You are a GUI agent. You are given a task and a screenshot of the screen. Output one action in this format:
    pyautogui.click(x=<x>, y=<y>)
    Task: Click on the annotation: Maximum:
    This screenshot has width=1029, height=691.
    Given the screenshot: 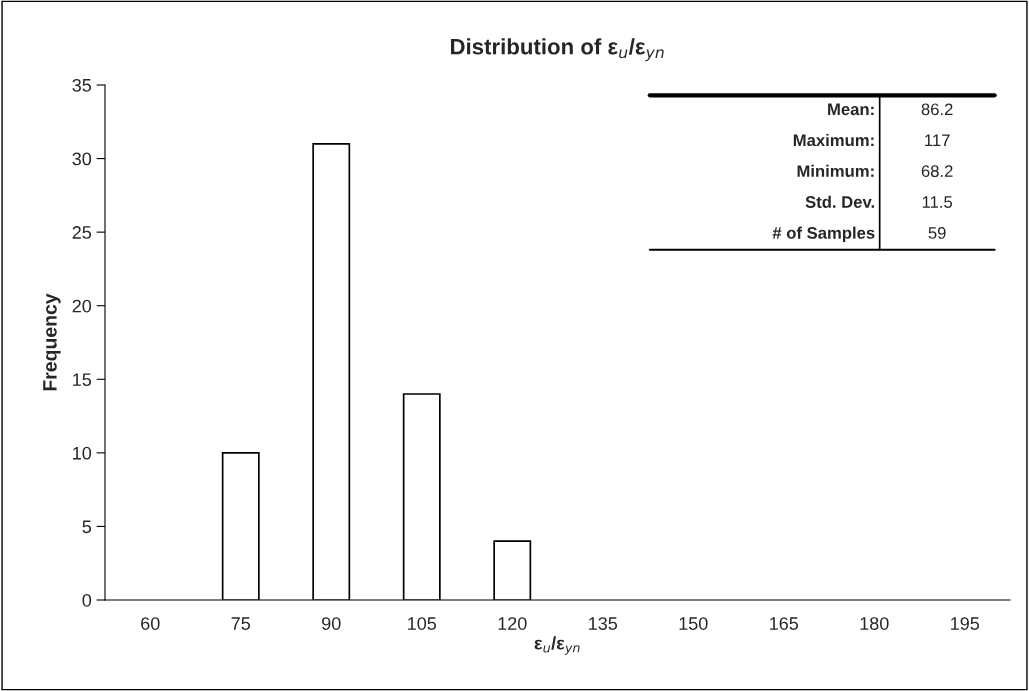 What is the action you would take?
    pyautogui.click(x=833, y=140)
    